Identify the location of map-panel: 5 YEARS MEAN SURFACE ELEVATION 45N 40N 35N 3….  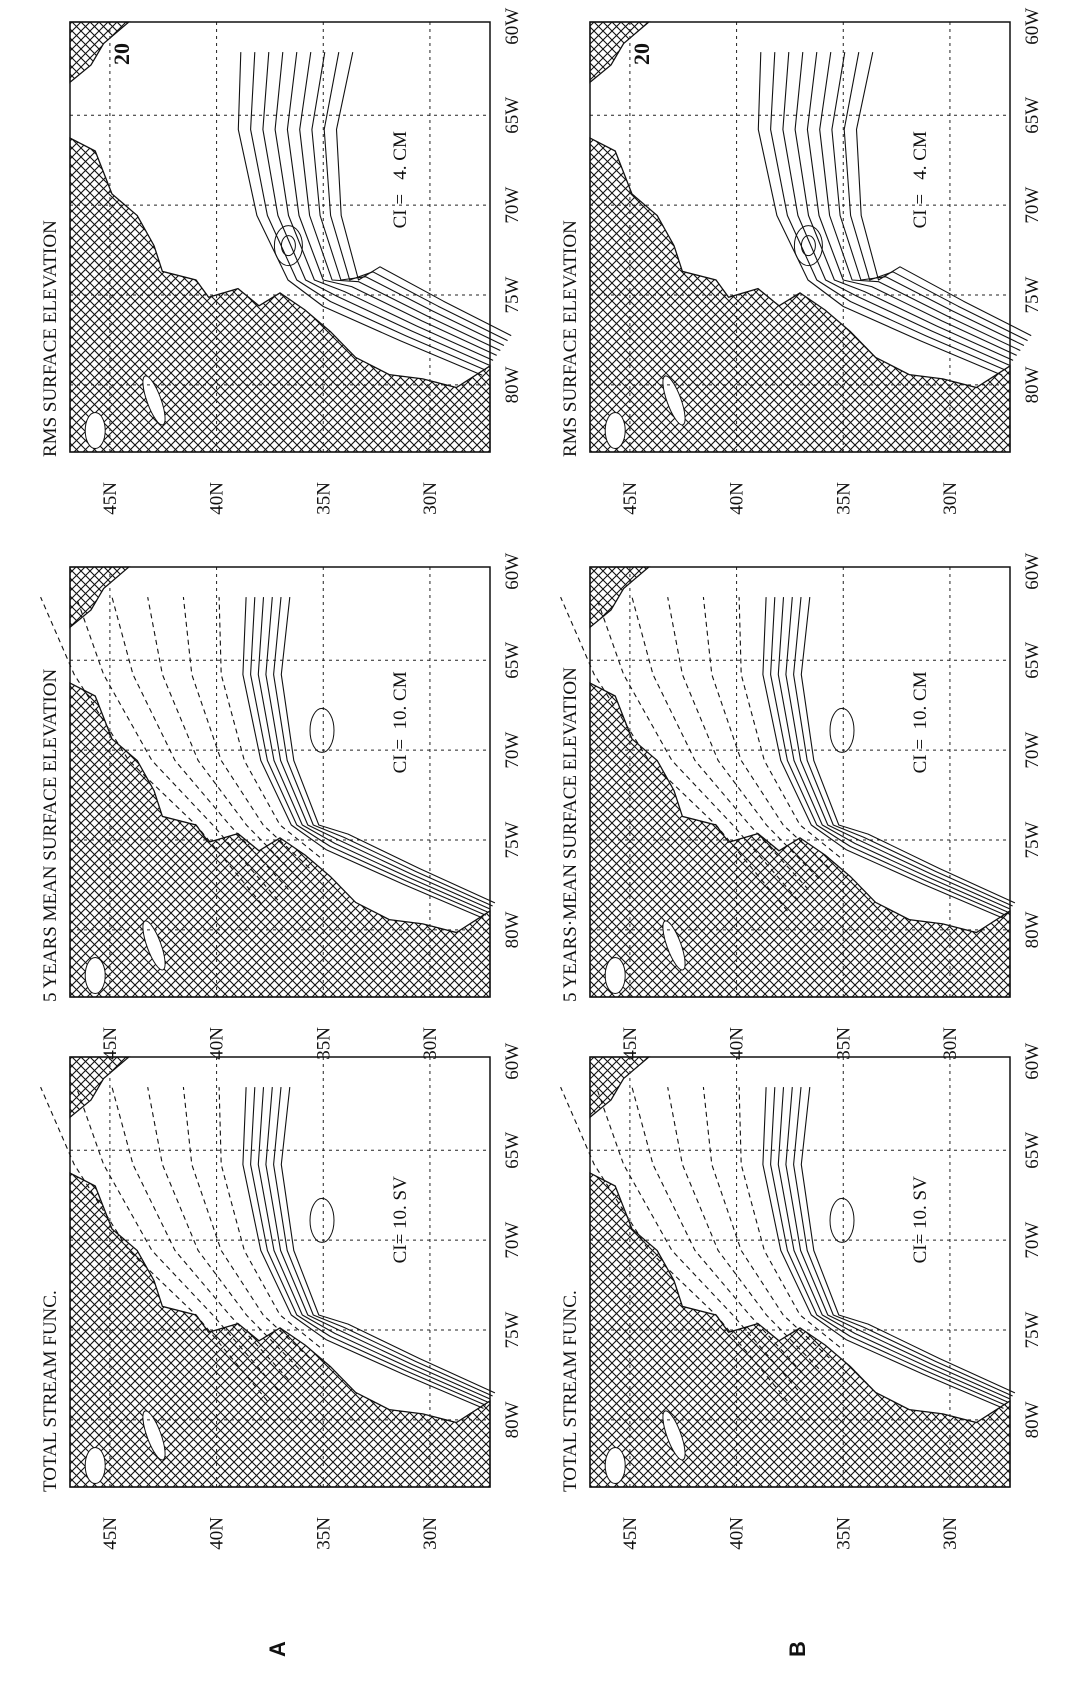
(281, 806).